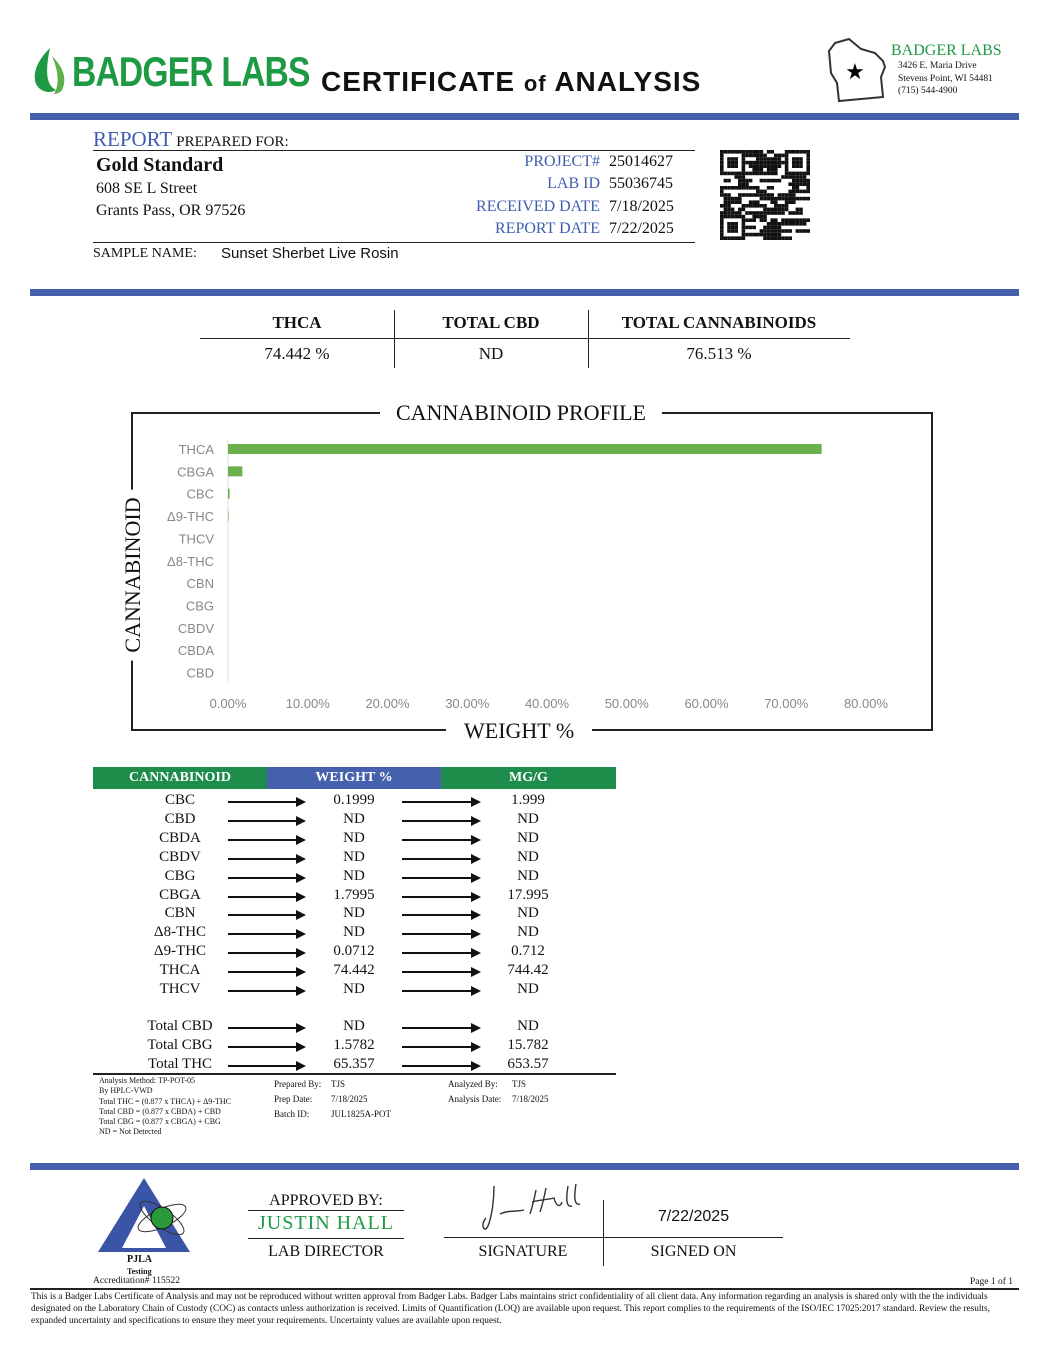 The height and width of the screenshot is (1359, 1050). Describe the element at coordinates (528, 1044) in the screenshot. I see `row-mgg: 15.782` at that location.